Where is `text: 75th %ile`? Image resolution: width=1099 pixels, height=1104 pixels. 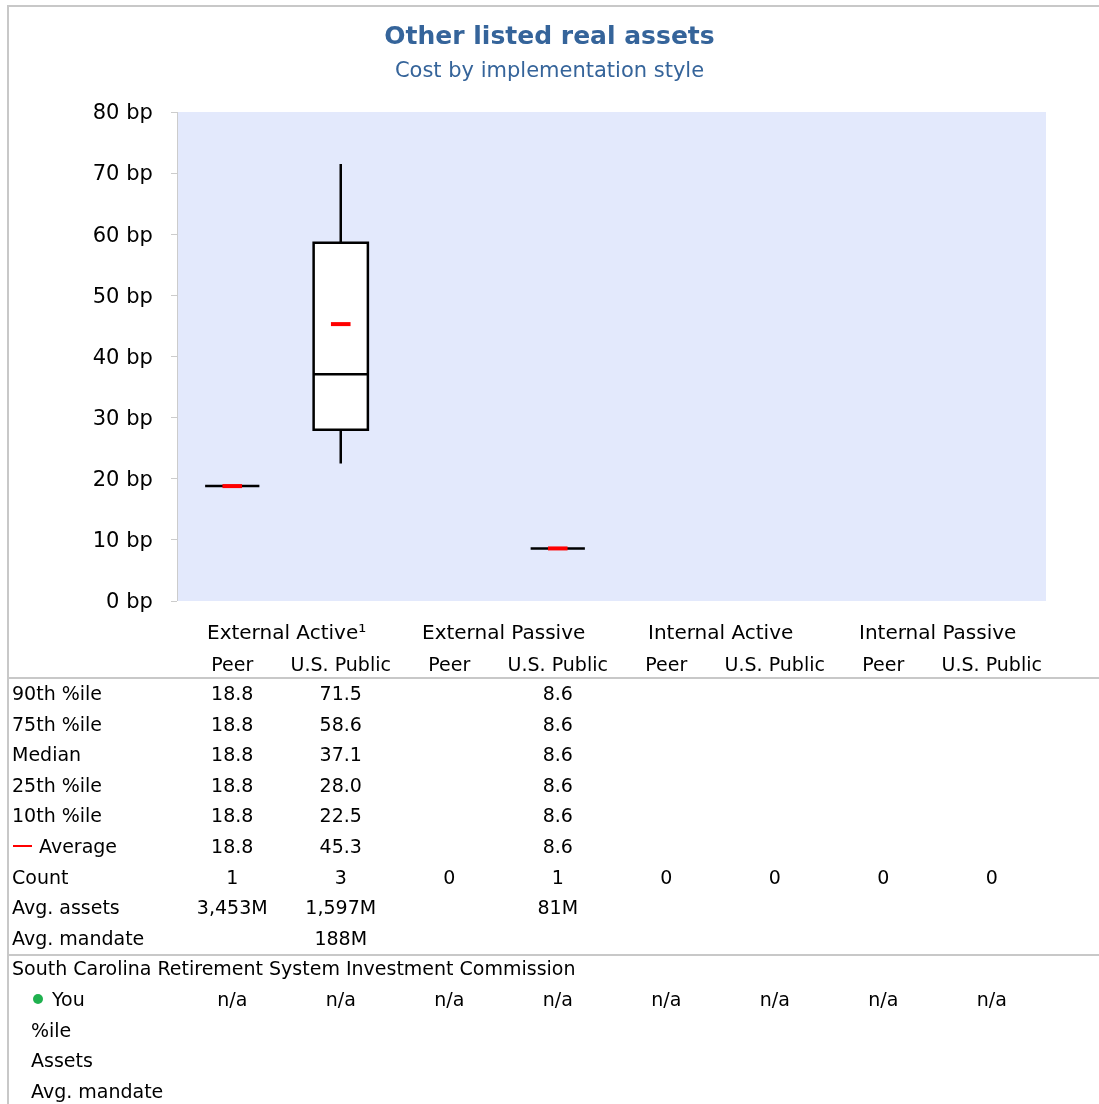 text: 75th %ile is located at coordinates (57, 723).